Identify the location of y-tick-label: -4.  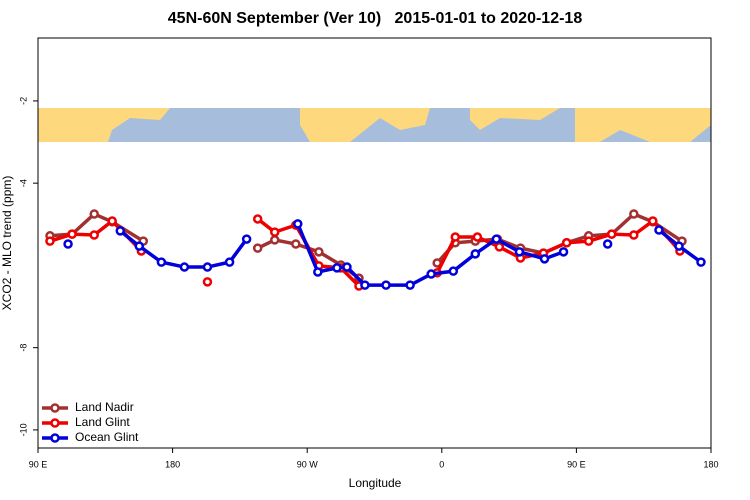
(23, 183).